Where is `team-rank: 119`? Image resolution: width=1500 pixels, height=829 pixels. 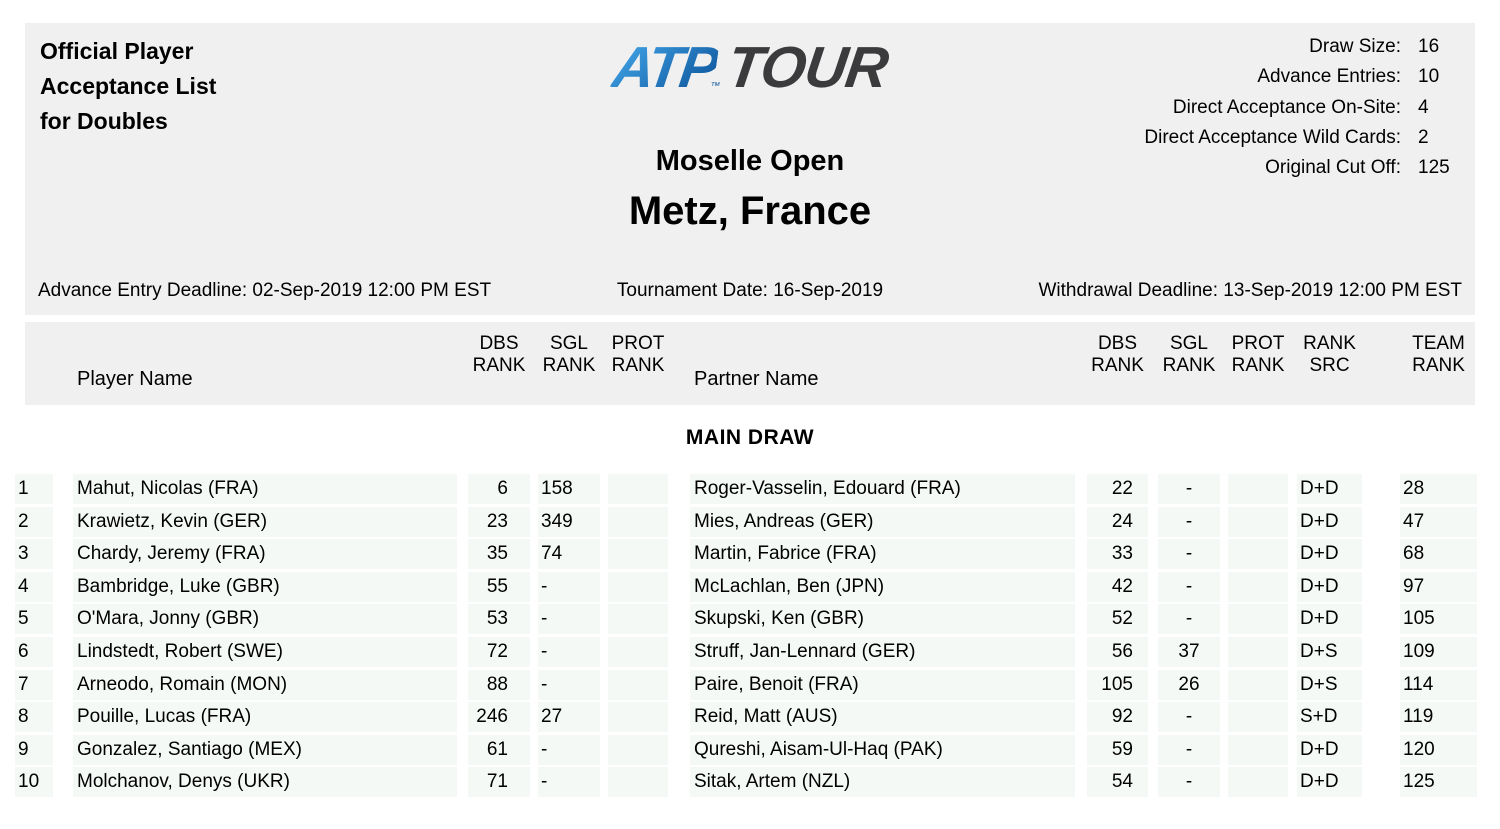 team-rank: 119 is located at coordinates (1438, 717).